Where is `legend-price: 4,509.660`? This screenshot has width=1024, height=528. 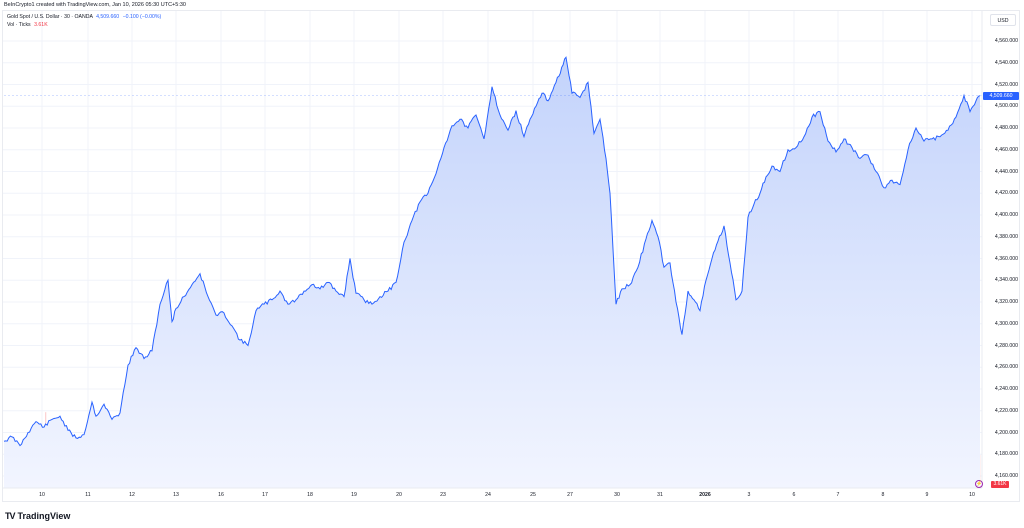
legend-price: 4,509.660 is located at coordinates (108, 17).